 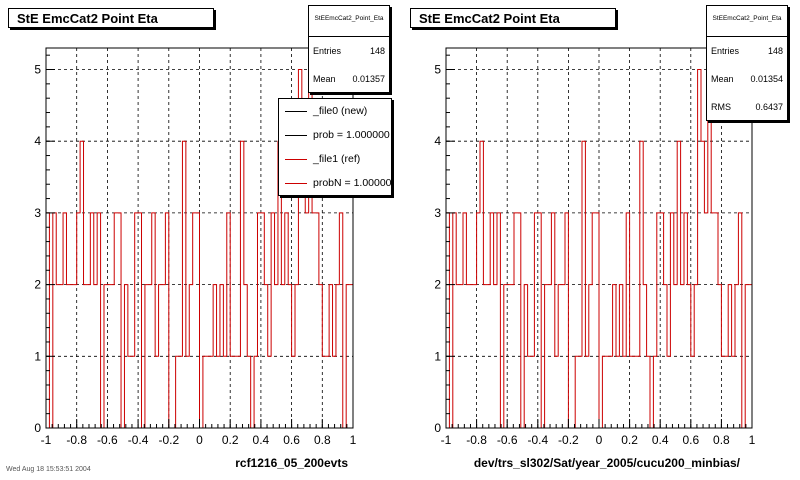 I want to click on stats-row-entries-left: Entries 148, so click(x=349, y=51).